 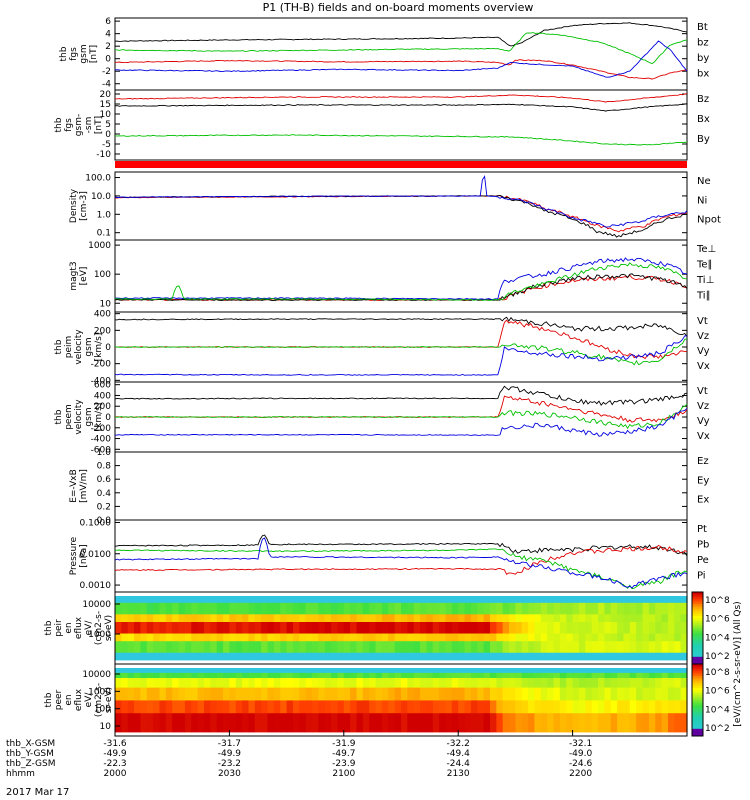 I want to click on legend-entry: By, so click(x=703, y=139).